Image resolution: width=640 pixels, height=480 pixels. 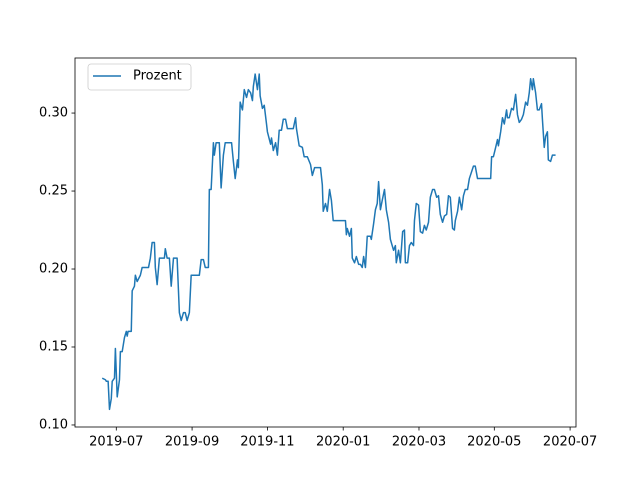 I want to click on y-tick-label: 0.25, so click(x=53, y=191).